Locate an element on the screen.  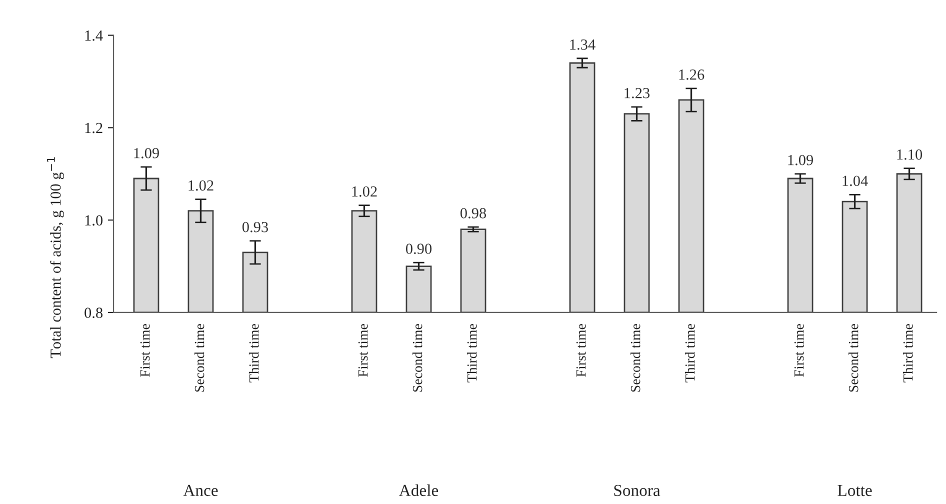
y-tick-label: 1.2 is located at coordinates (93, 128).